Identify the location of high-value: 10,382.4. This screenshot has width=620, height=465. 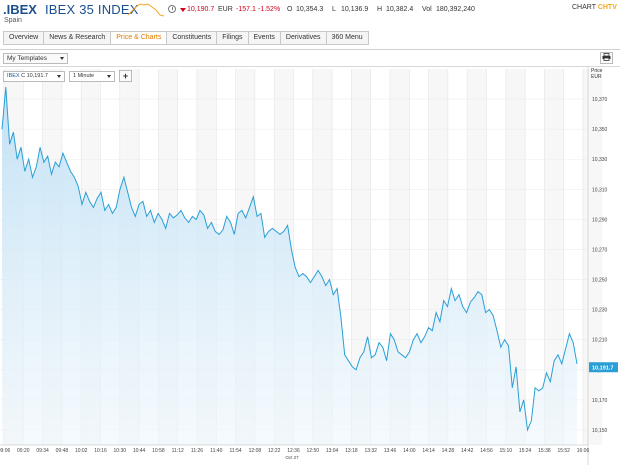
(400, 9).